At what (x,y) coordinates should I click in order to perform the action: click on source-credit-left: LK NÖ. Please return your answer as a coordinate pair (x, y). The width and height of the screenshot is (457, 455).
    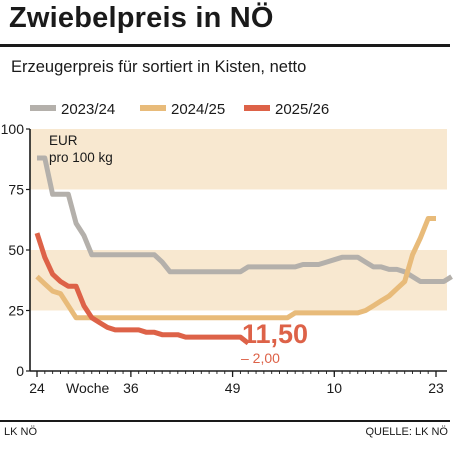
    Looking at the image, I should click on (21, 432).